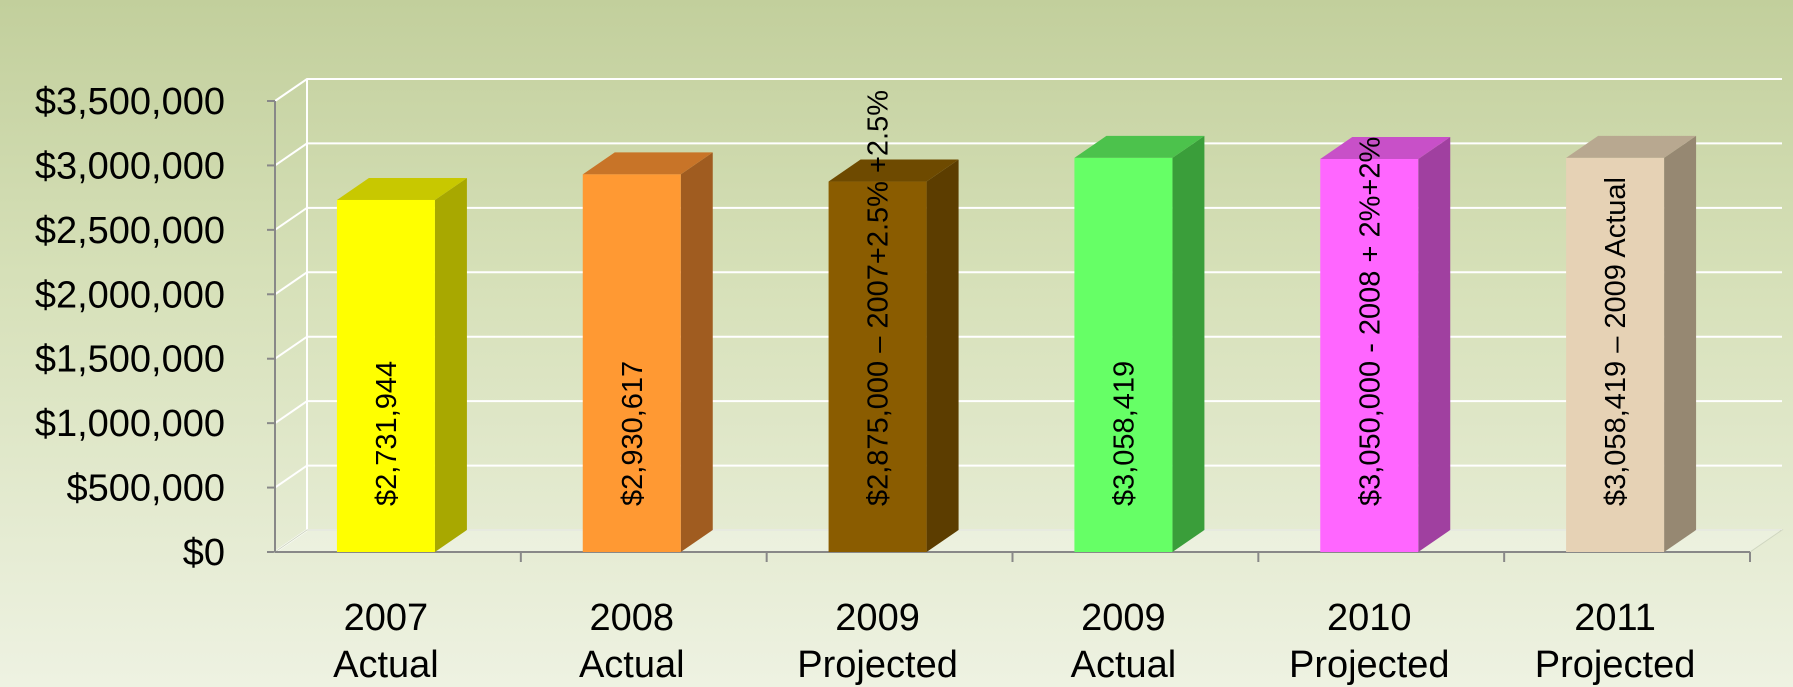  I want to click on data-label: $3,058,419, so click(1124, 433).